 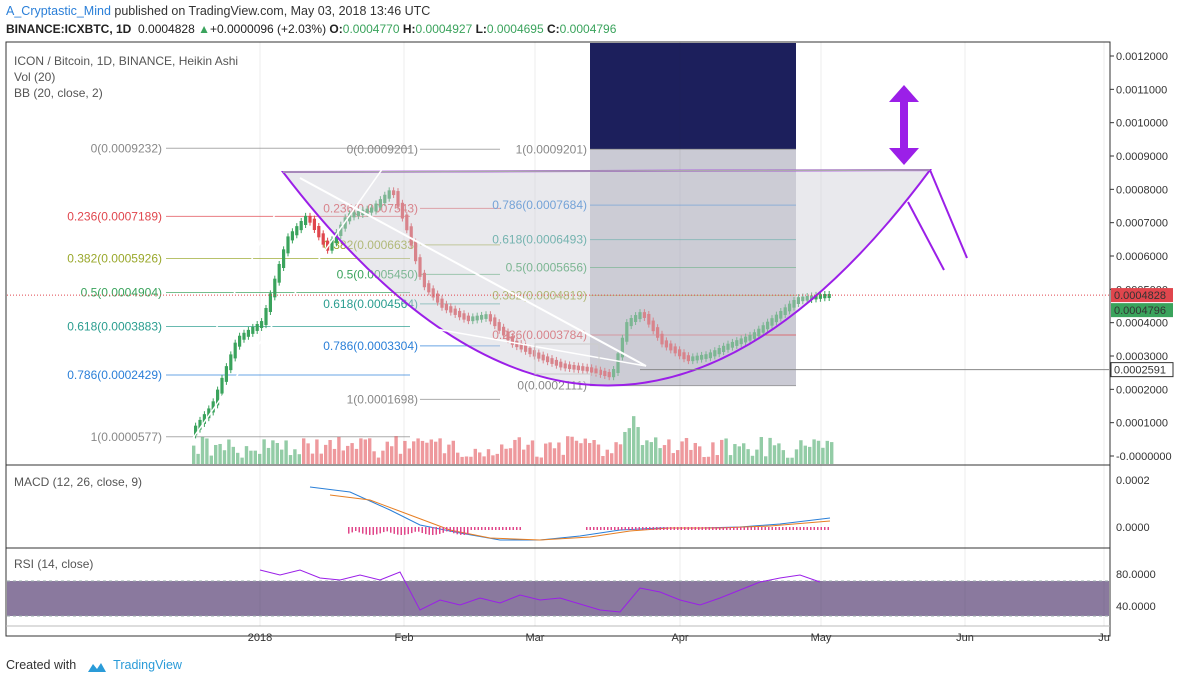 What do you see at coordinates (1142, 357) in the screenshot?
I see `price-tick-label: 0.0003000` at bounding box center [1142, 357].